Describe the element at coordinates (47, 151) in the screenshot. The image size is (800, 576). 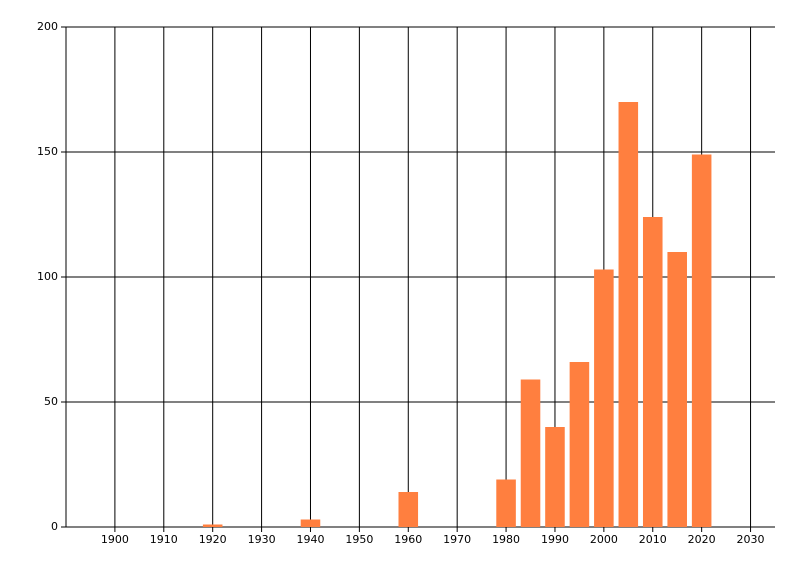
I see `y-tick-label: 150` at that location.